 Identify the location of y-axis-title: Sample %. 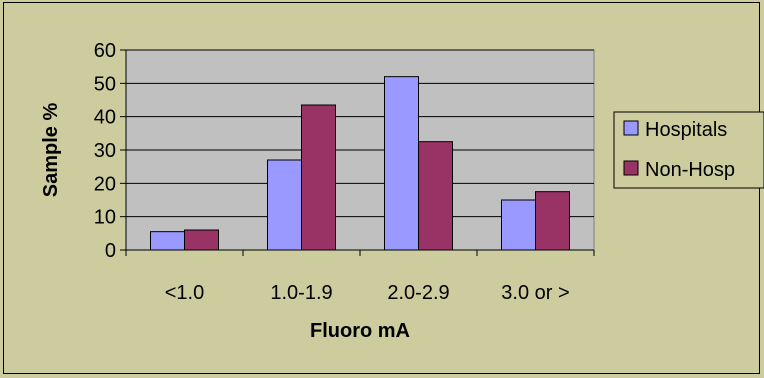
(51, 150).